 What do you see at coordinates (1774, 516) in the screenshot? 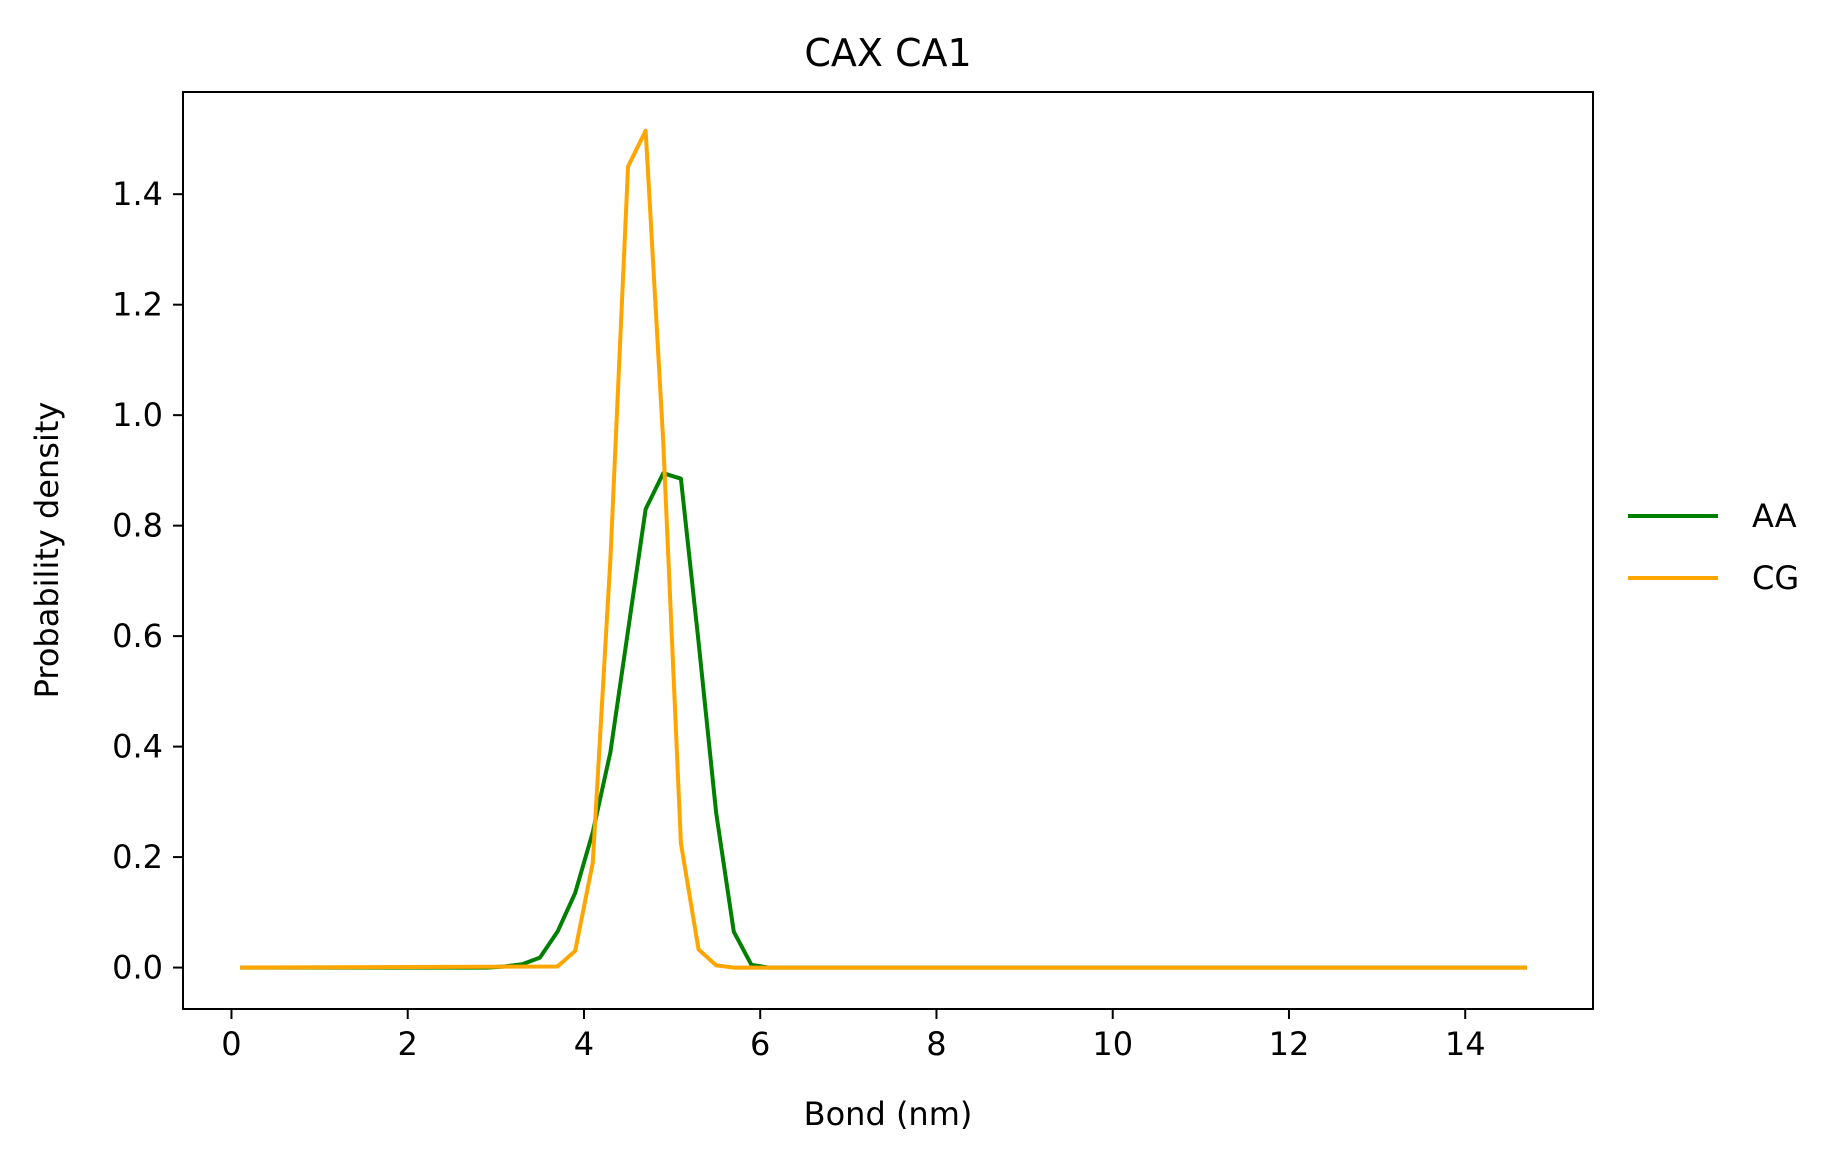
I see `legend-label-aa: AA` at bounding box center [1774, 516].